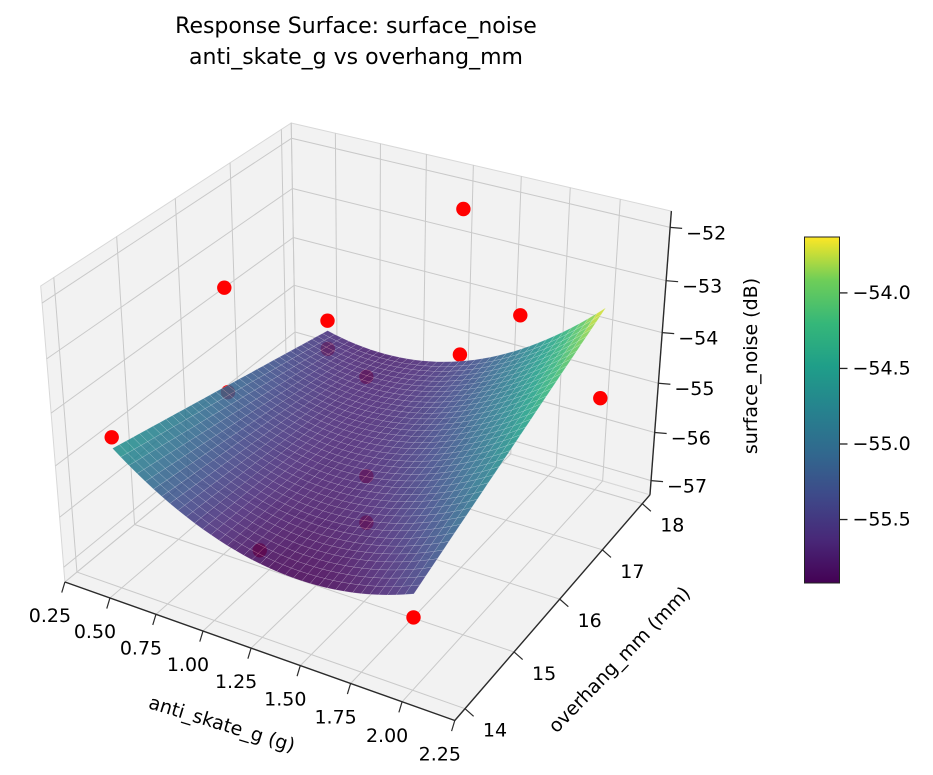 The image size is (933, 775). I want to click on y-tick-label: 16, so click(590, 621).